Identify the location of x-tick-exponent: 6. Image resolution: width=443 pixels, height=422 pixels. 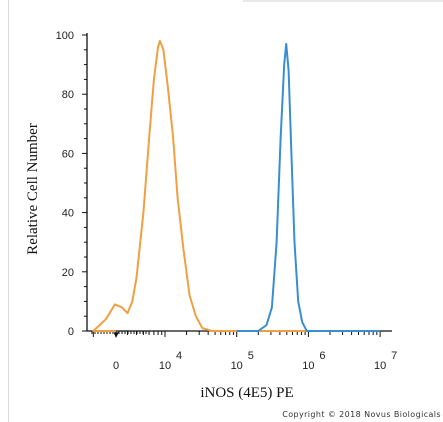
(322, 356).